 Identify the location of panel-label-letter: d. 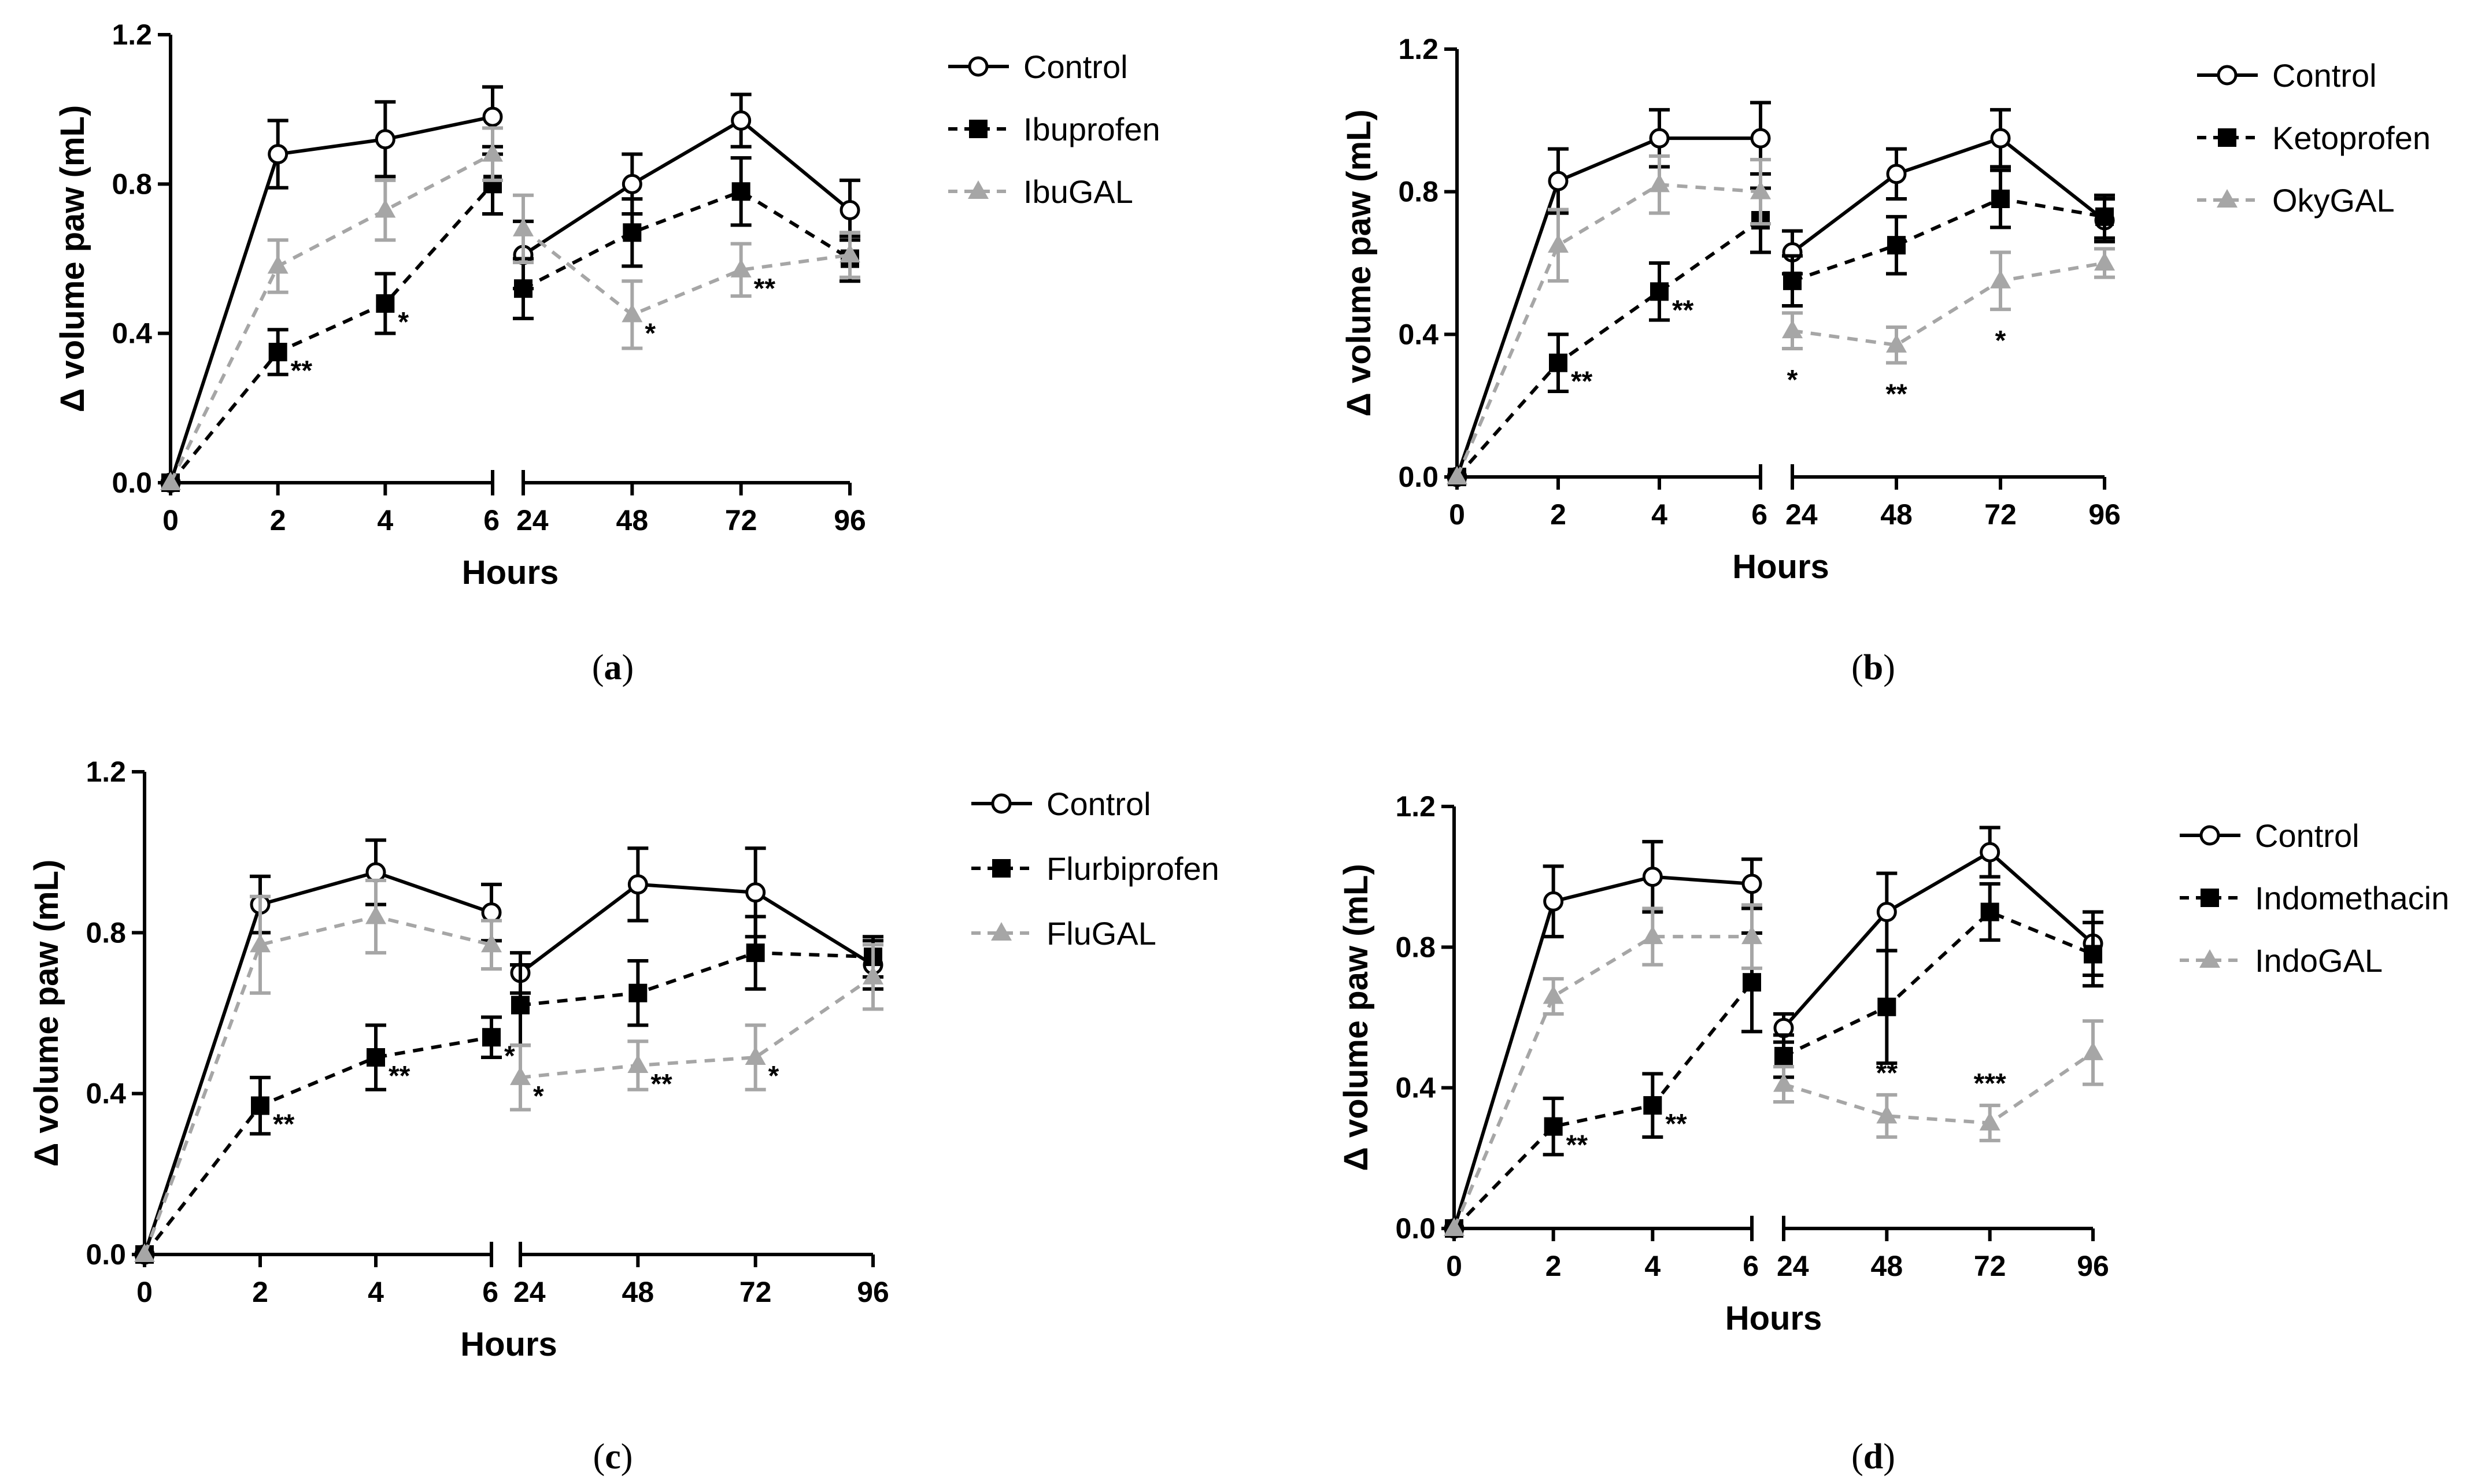
(1873, 1456).